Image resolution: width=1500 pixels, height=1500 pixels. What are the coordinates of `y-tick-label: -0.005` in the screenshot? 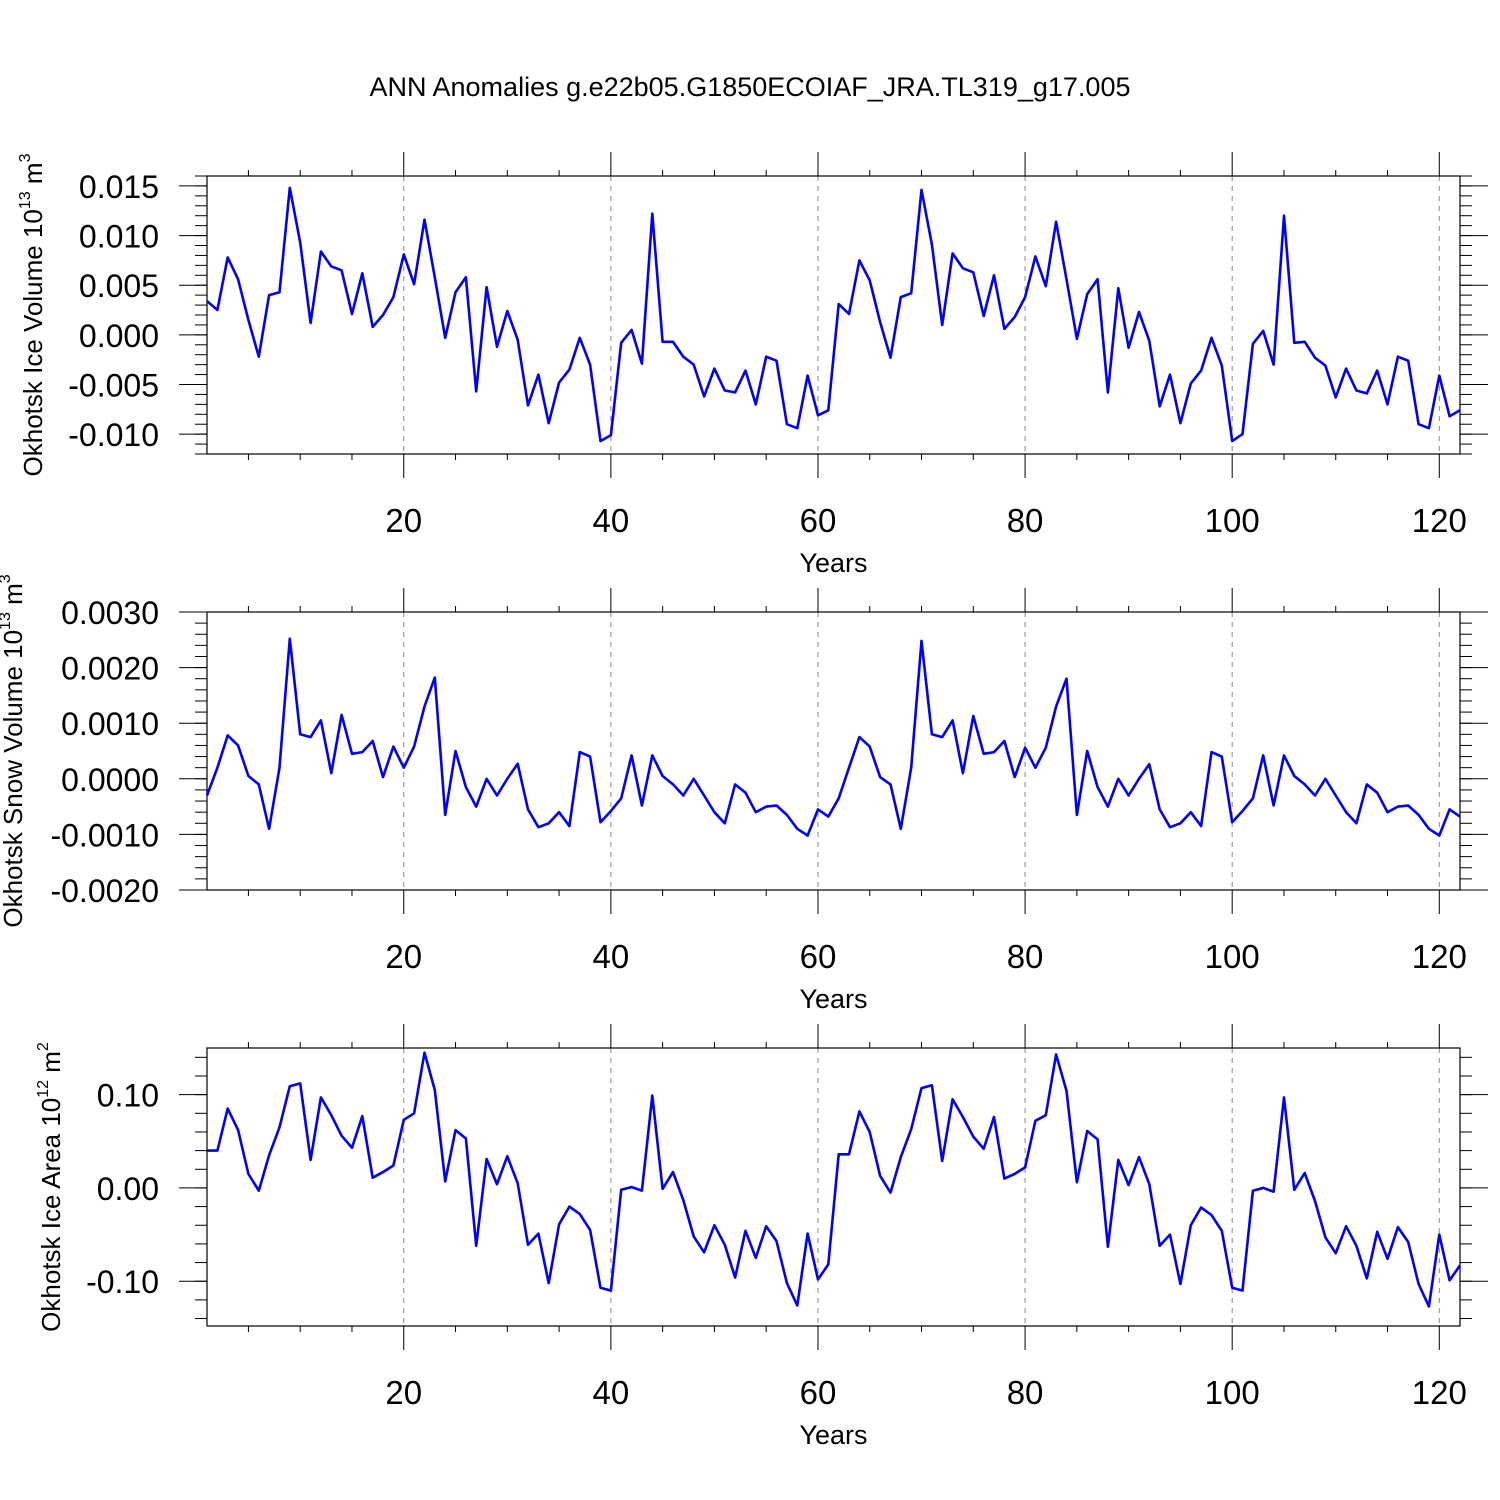 It's located at (113, 386).